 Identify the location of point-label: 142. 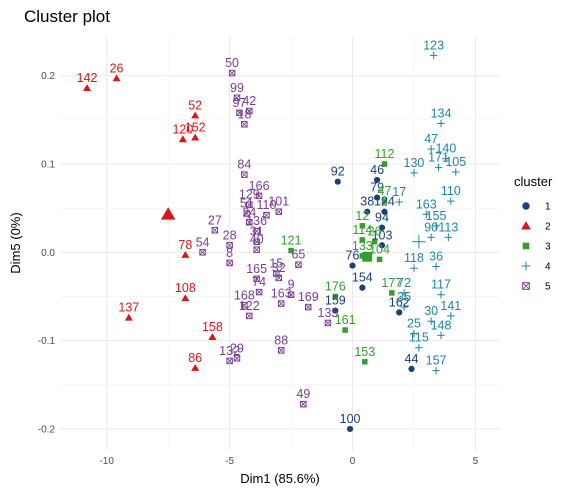
(87, 78).